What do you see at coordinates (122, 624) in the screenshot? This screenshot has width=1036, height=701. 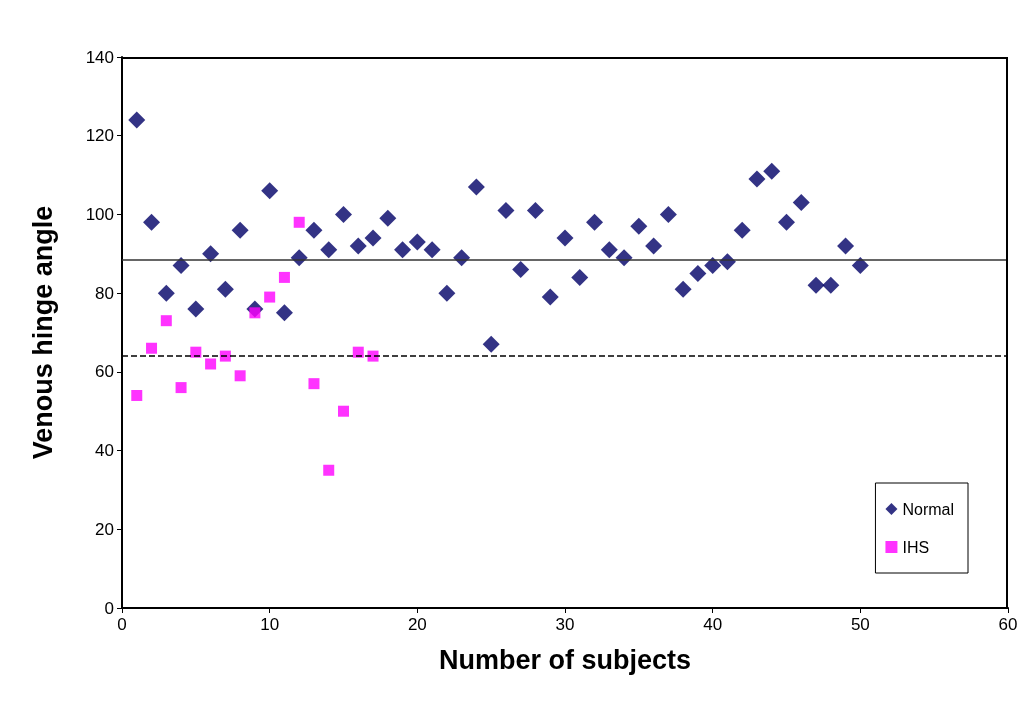 I see `x-tick-label: 0` at bounding box center [122, 624].